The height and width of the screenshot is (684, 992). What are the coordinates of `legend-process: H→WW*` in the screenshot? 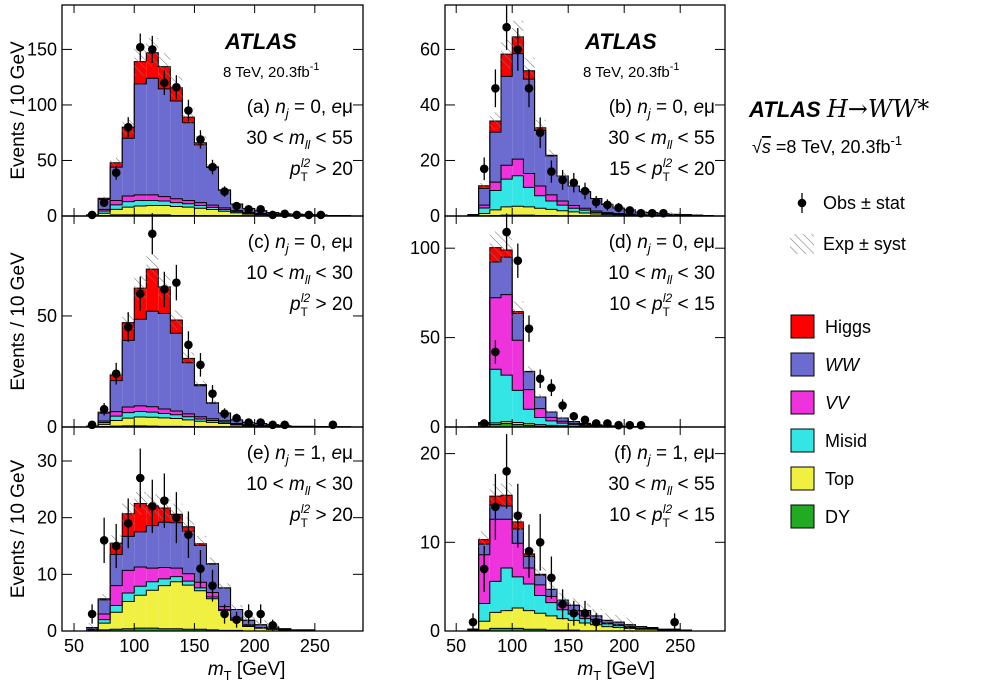 It's located at (877, 109).